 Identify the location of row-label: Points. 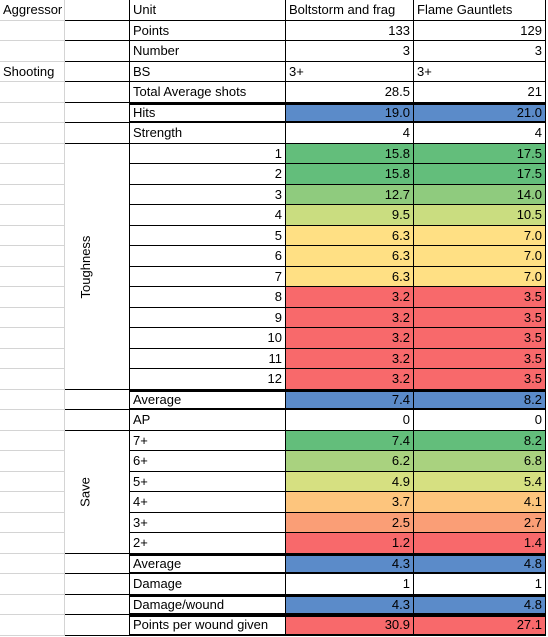
(208, 30).